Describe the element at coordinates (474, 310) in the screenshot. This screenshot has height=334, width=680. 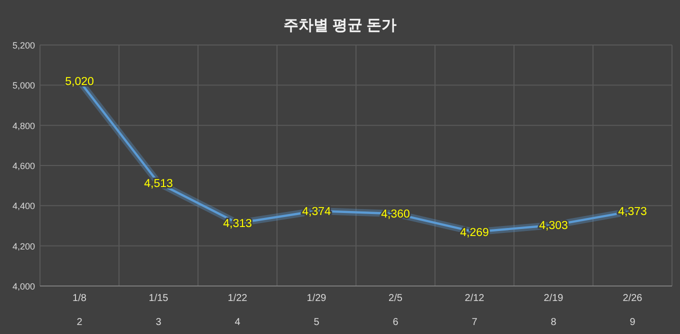
I see `category-label: 2/12 7` at that location.